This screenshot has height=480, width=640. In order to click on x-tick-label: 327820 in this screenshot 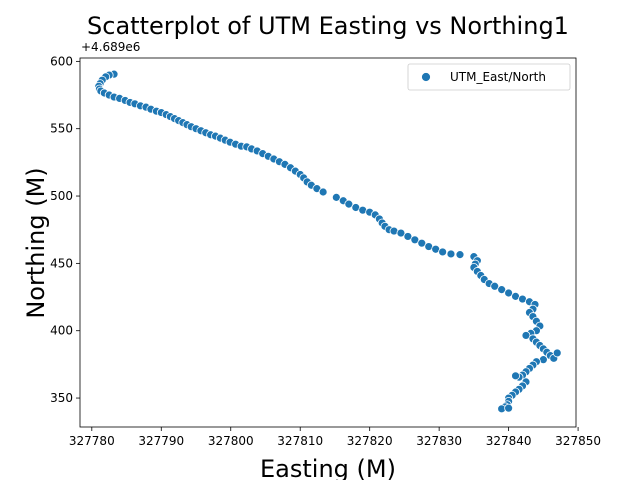, I will do `click(370, 441)`.